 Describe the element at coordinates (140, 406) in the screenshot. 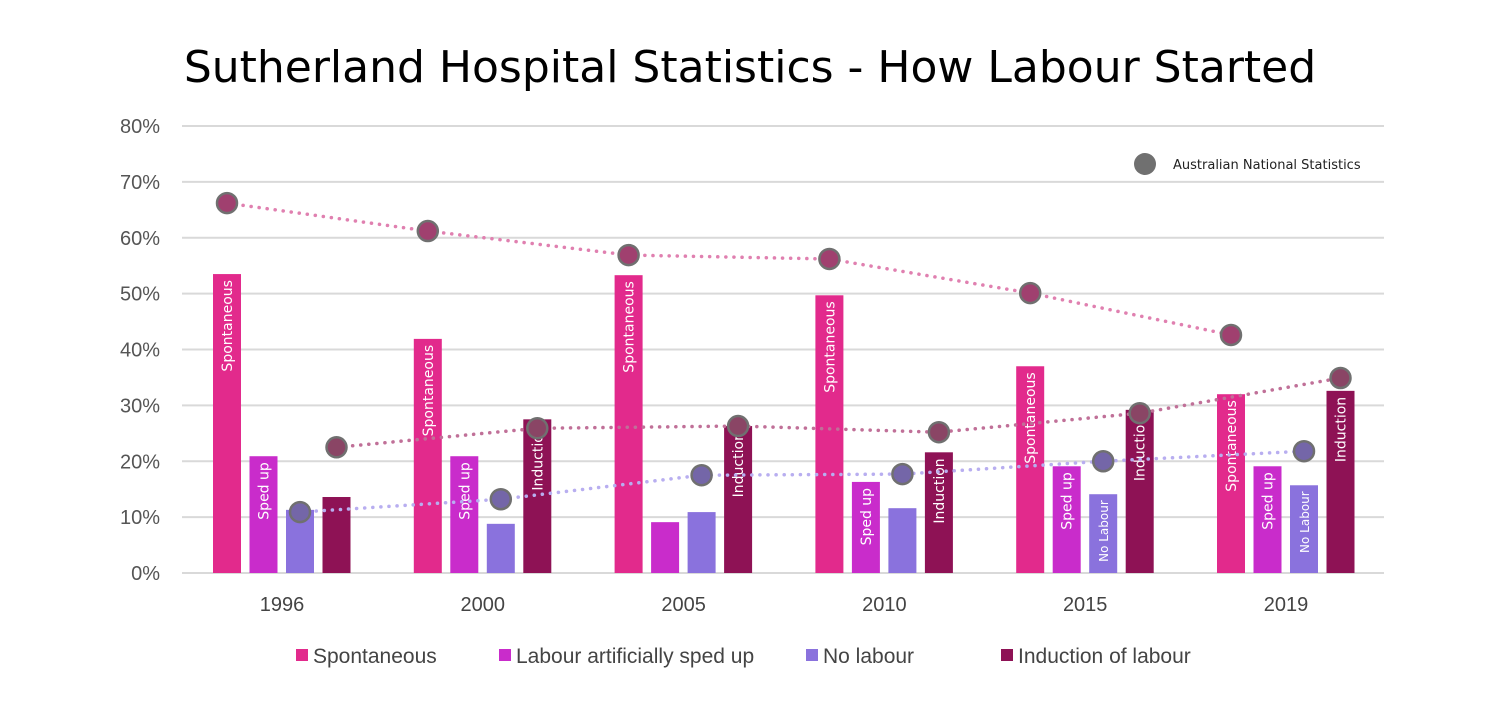

I see `y-tick-label: 30%` at that location.